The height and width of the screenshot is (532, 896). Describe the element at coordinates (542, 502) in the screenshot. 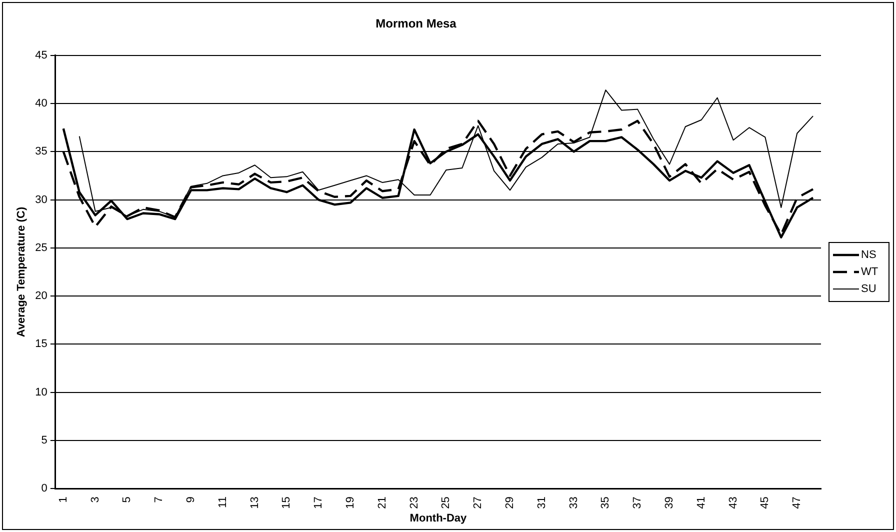

I see `x-tick-label: 31` at that location.